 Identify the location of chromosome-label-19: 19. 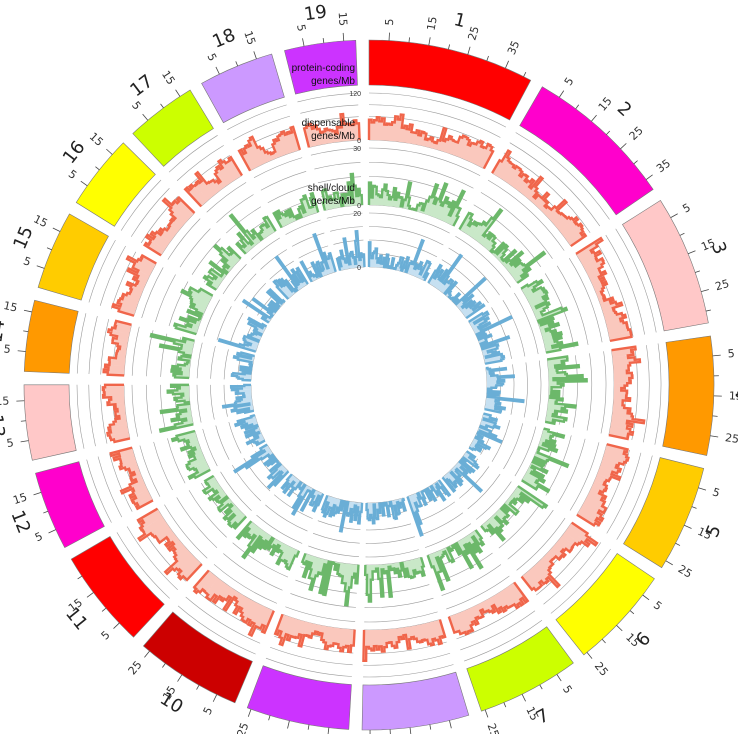
(316, 13).